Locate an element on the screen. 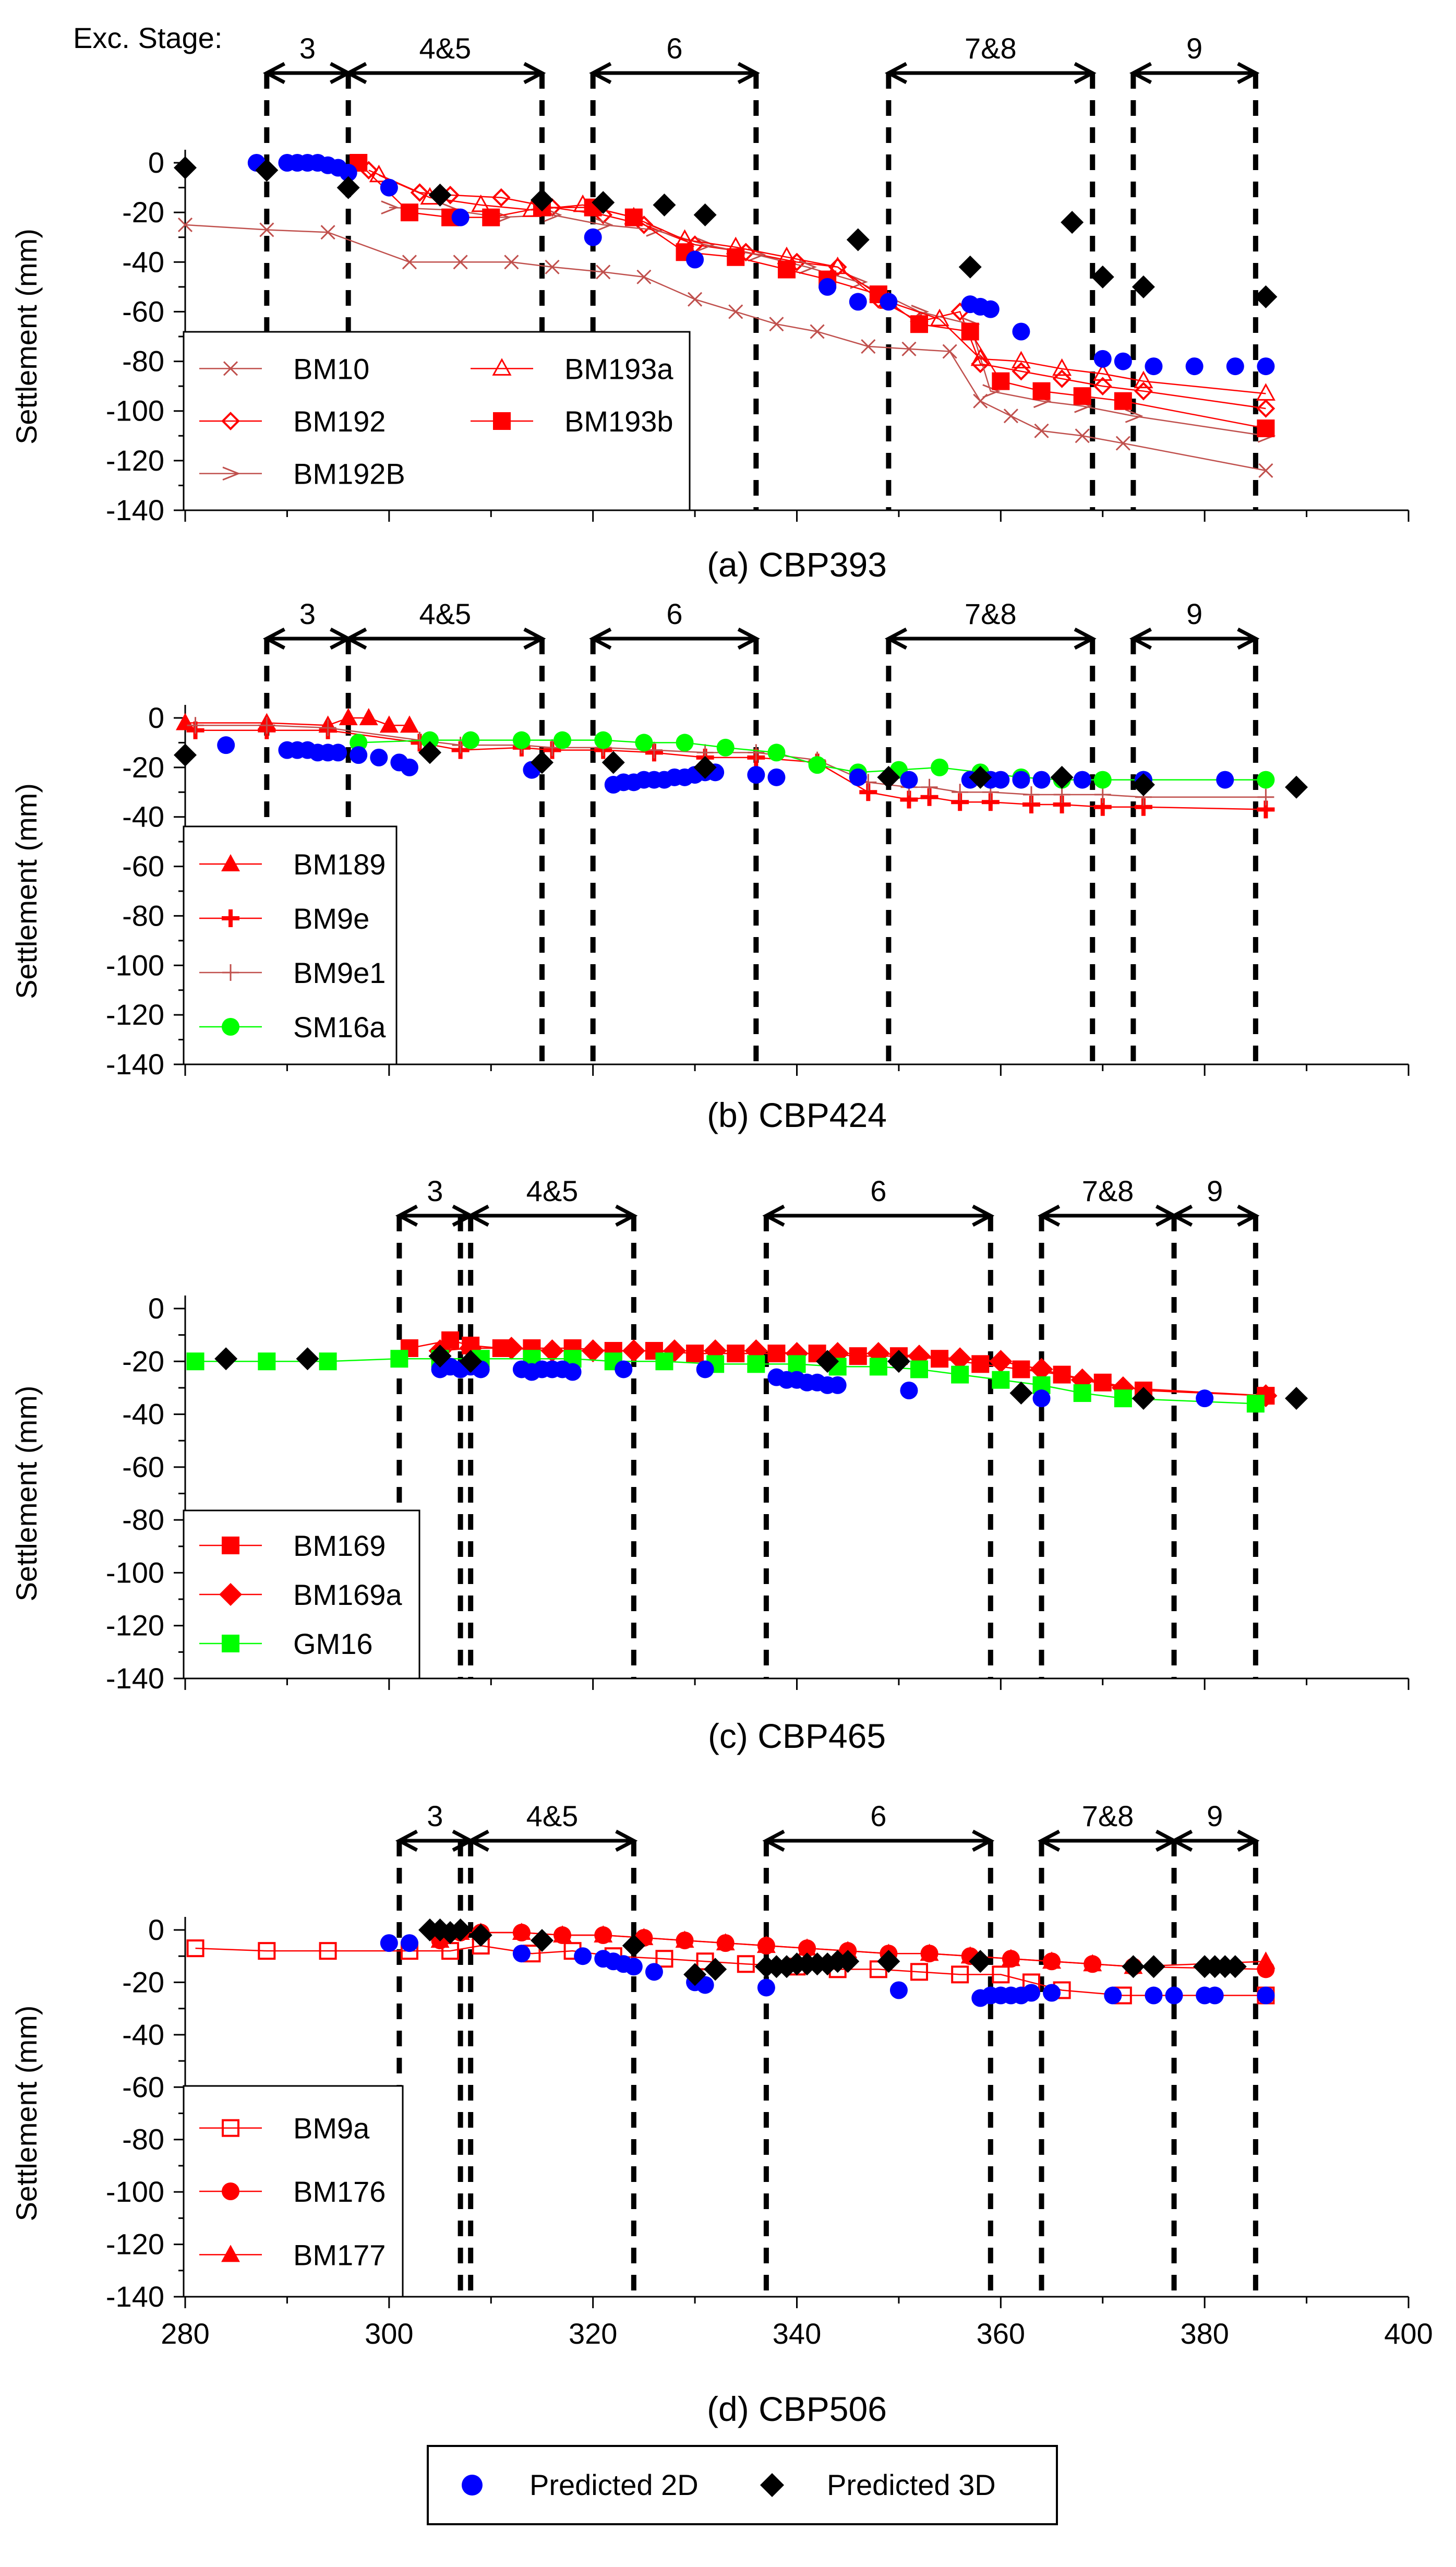 The image size is (1456, 2567). stage-label: 7&8 is located at coordinates (1108, 1190).